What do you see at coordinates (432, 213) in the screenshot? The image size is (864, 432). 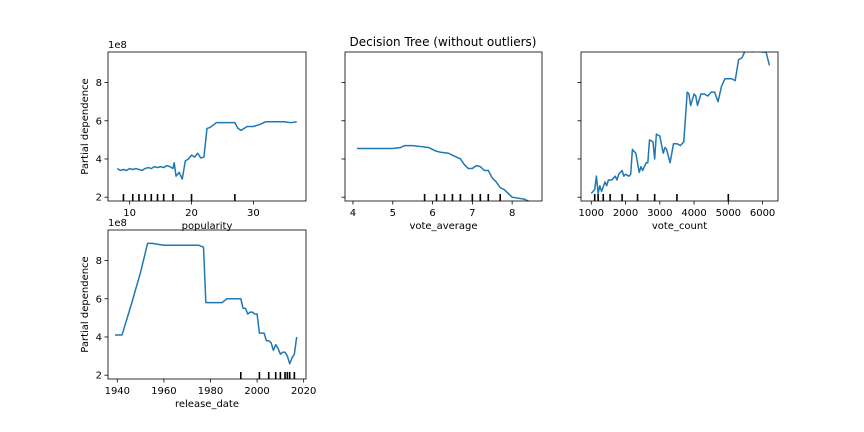 I see `x-tick-label: 6` at bounding box center [432, 213].